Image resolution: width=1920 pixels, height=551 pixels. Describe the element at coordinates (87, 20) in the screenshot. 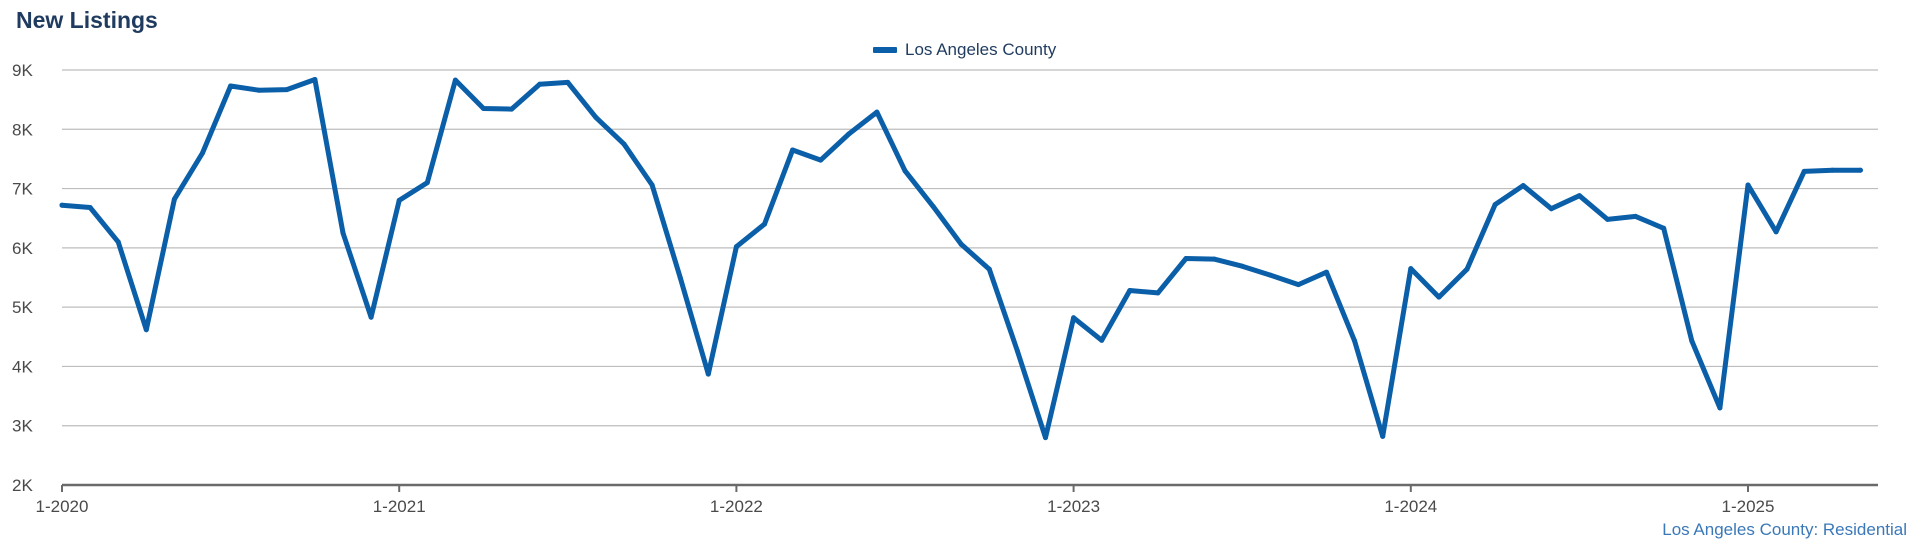

I see `chart-title: New Listings` at that location.